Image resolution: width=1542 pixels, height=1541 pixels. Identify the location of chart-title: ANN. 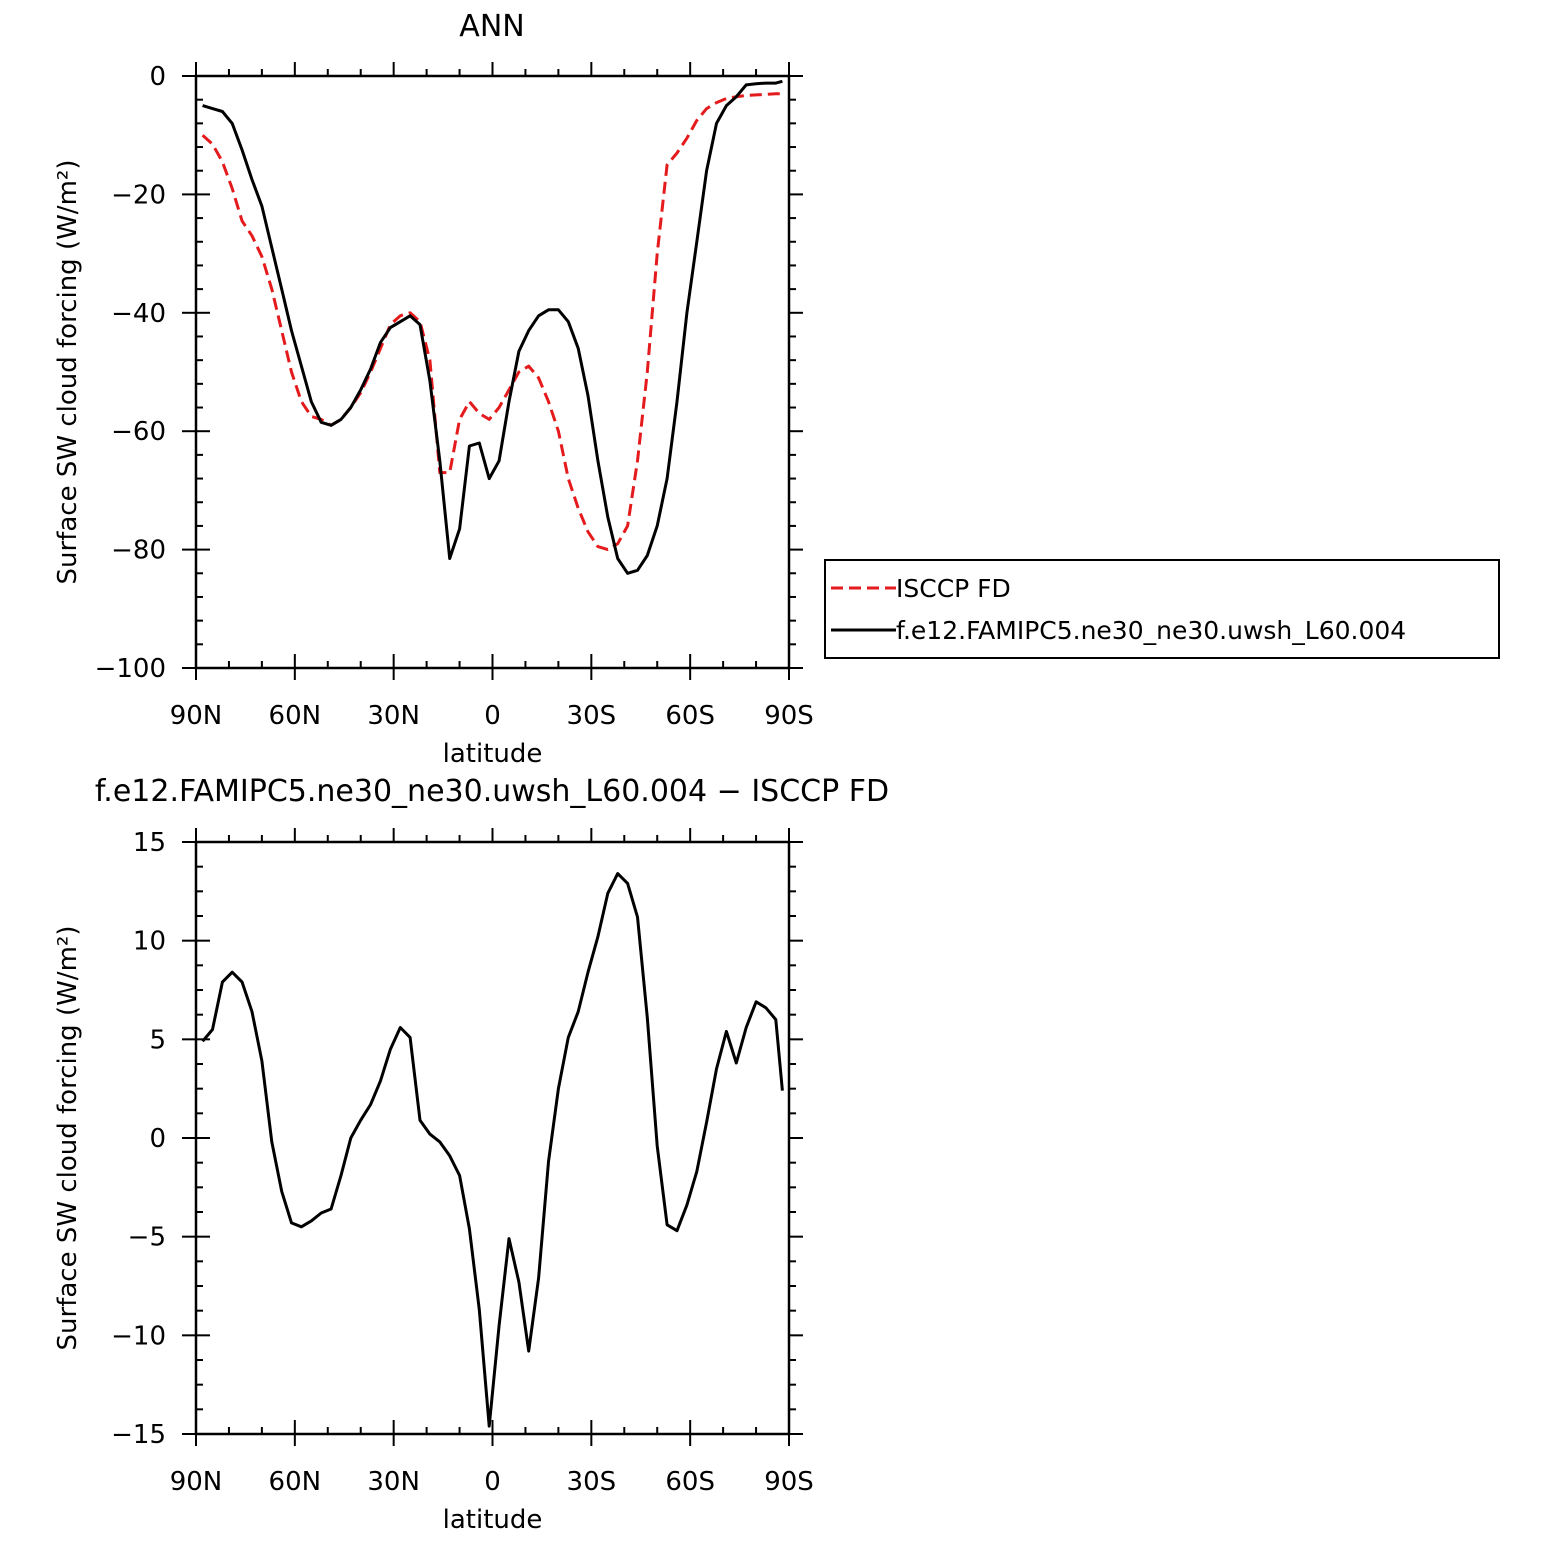
(491, 26).